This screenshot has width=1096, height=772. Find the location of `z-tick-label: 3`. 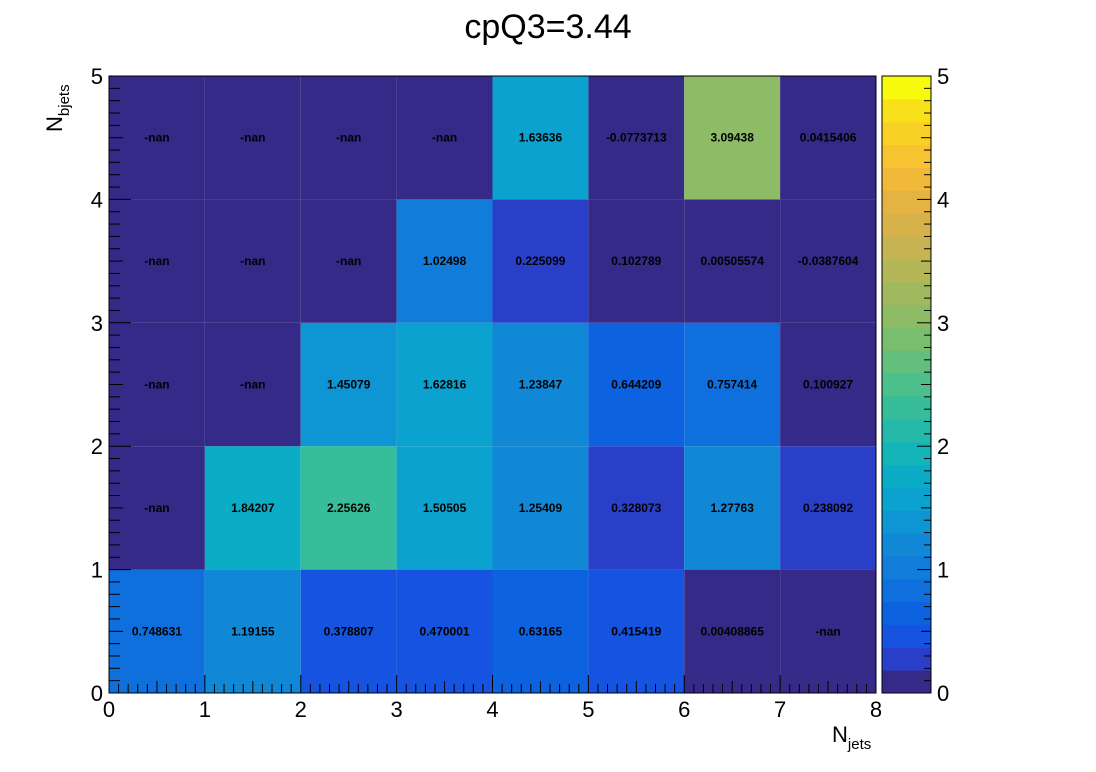

z-tick-label: 3 is located at coordinates (943, 323).